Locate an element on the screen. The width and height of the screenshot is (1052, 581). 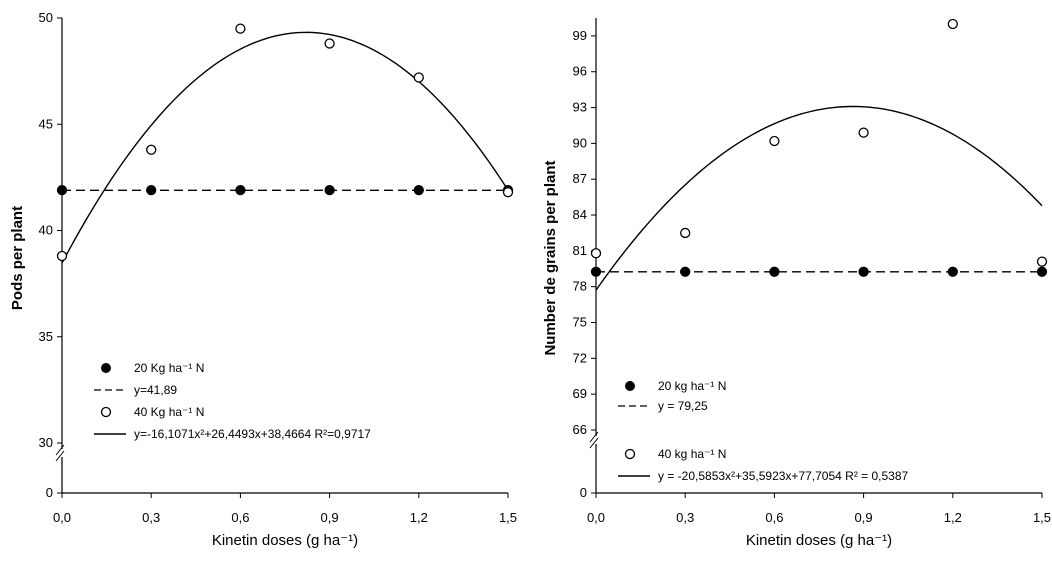
y-tick-label: 90 is located at coordinates (580, 142).